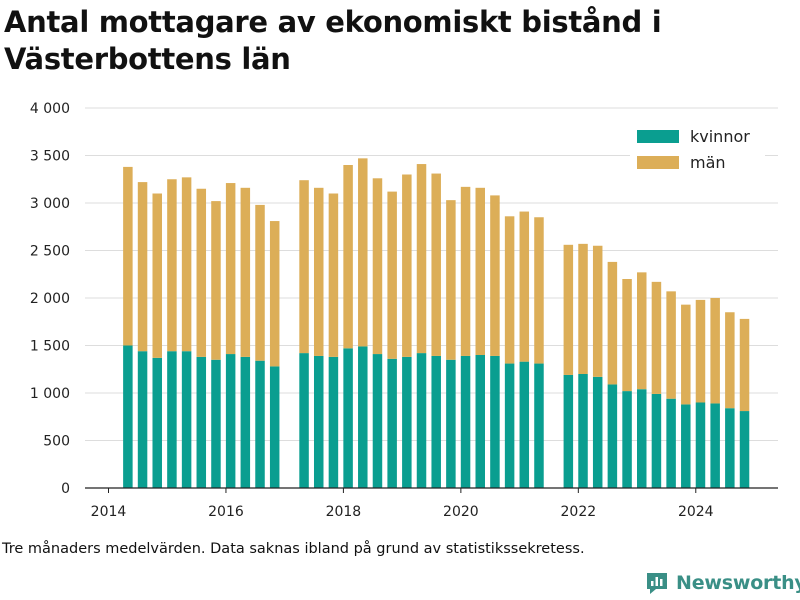 The height and width of the screenshot is (600, 800). Describe the element at coordinates (50, 157) in the screenshot. I see `y-tick-label: 3 500` at that location.